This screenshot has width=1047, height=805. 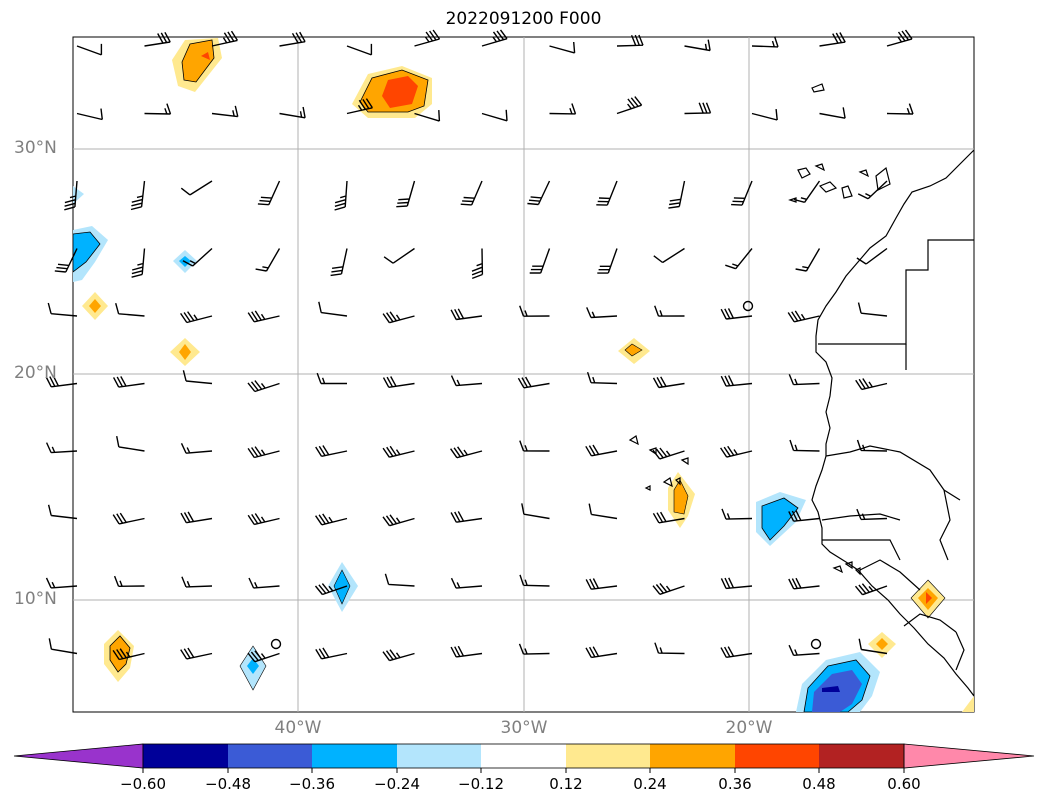 I want to click on border-guinea-bissau, so click(x=861, y=550).